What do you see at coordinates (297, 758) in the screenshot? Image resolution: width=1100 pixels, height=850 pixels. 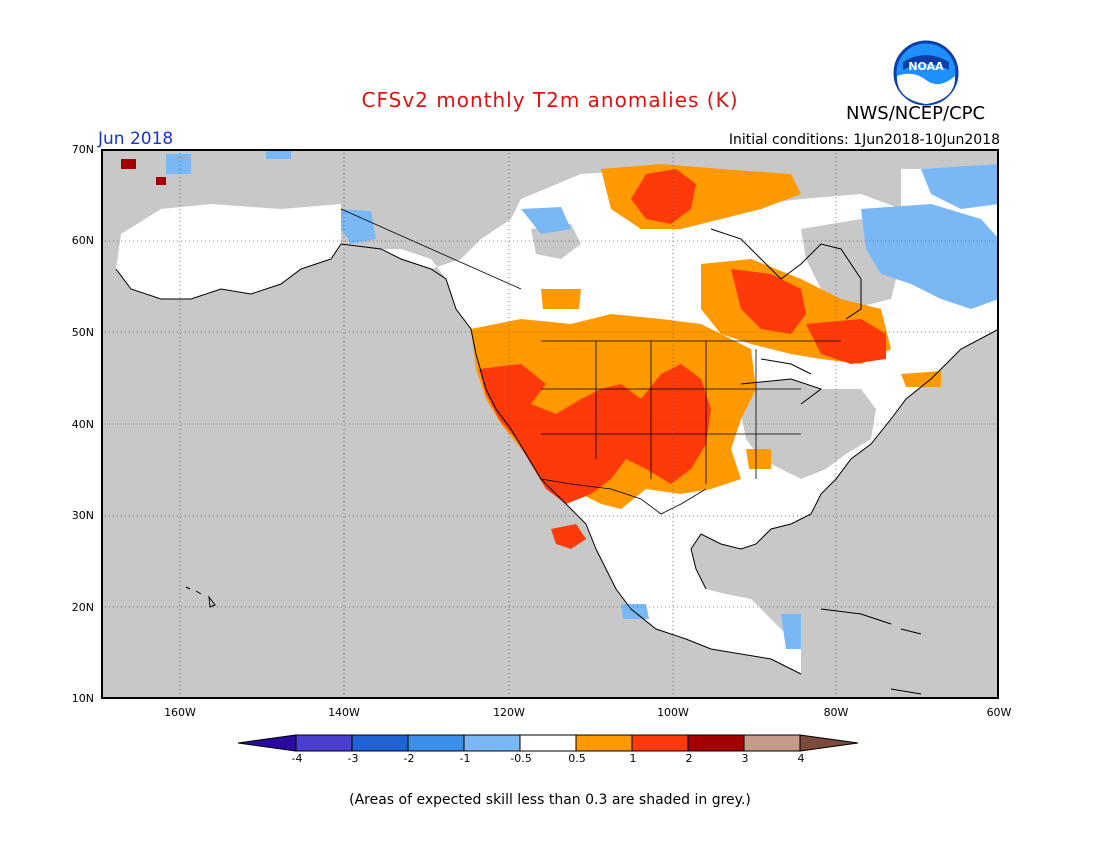 I see `colorbar-label: -4` at bounding box center [297, 758].